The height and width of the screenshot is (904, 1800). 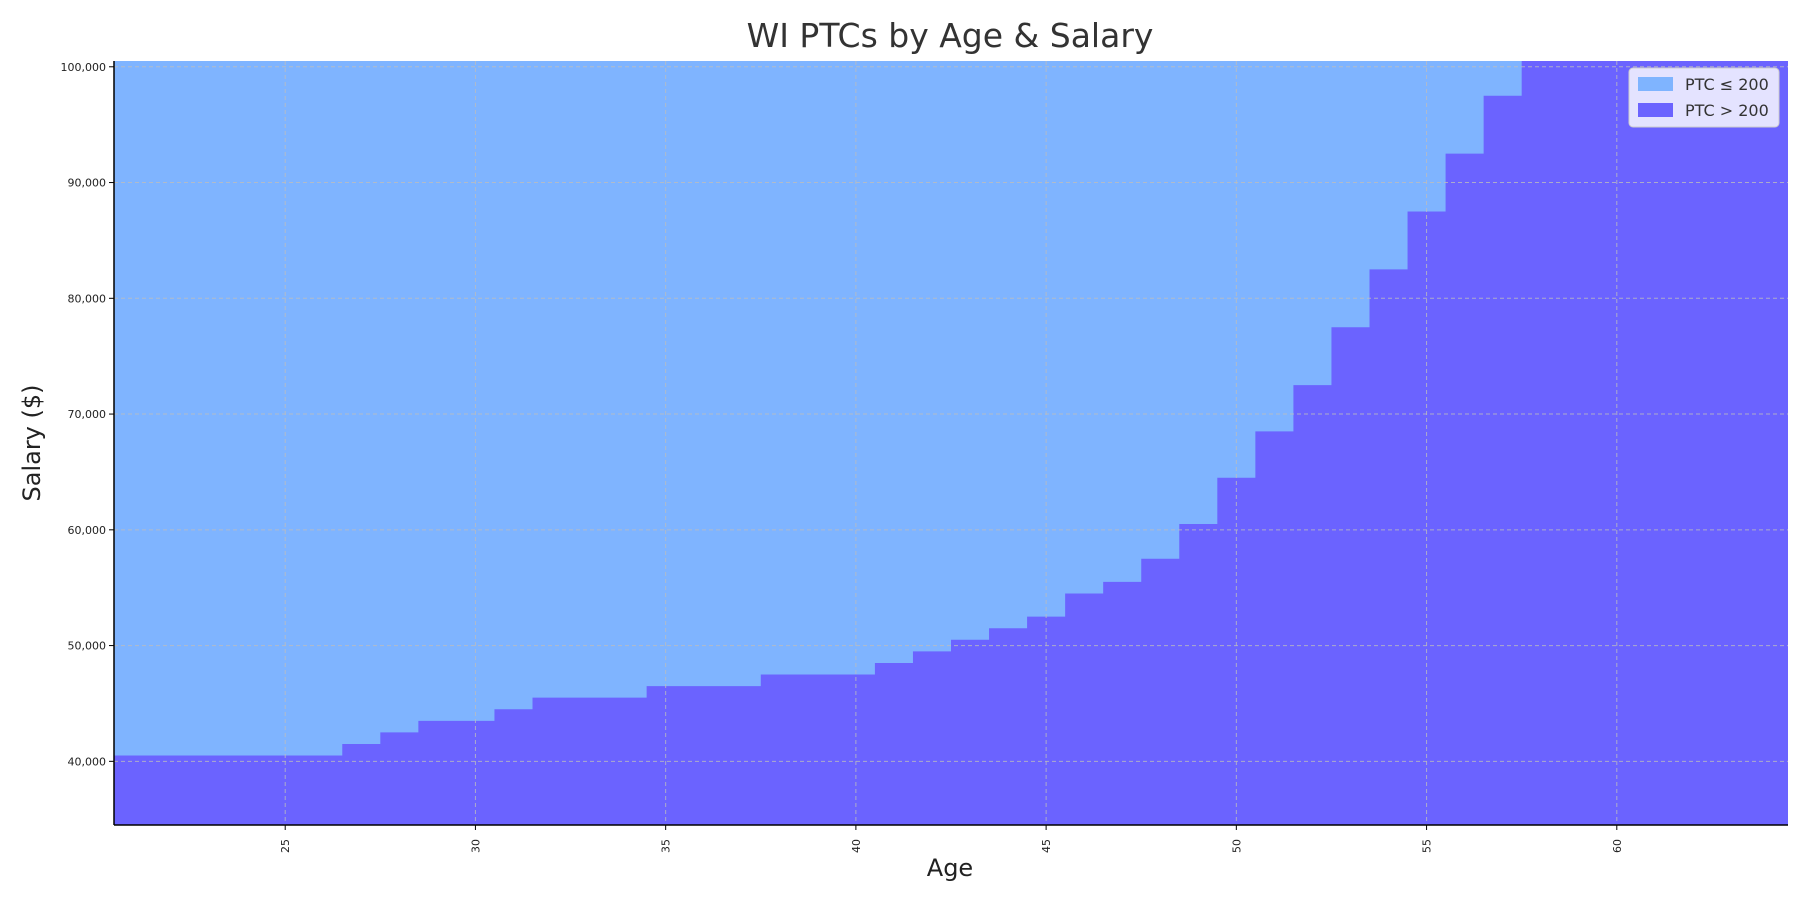 I want to click on y-tick-label: 80,000, so click(x=87, y=298).